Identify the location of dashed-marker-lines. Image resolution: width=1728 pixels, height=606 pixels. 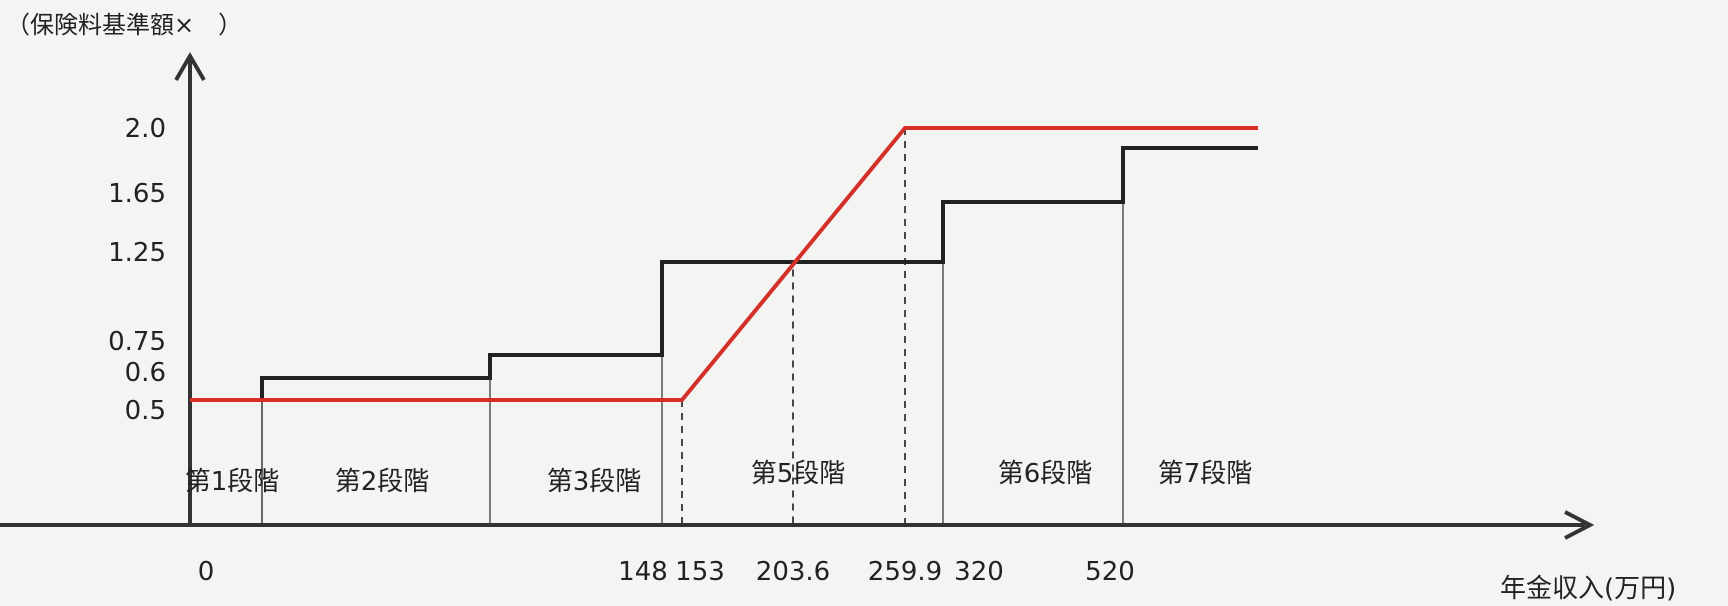
(793, 326).